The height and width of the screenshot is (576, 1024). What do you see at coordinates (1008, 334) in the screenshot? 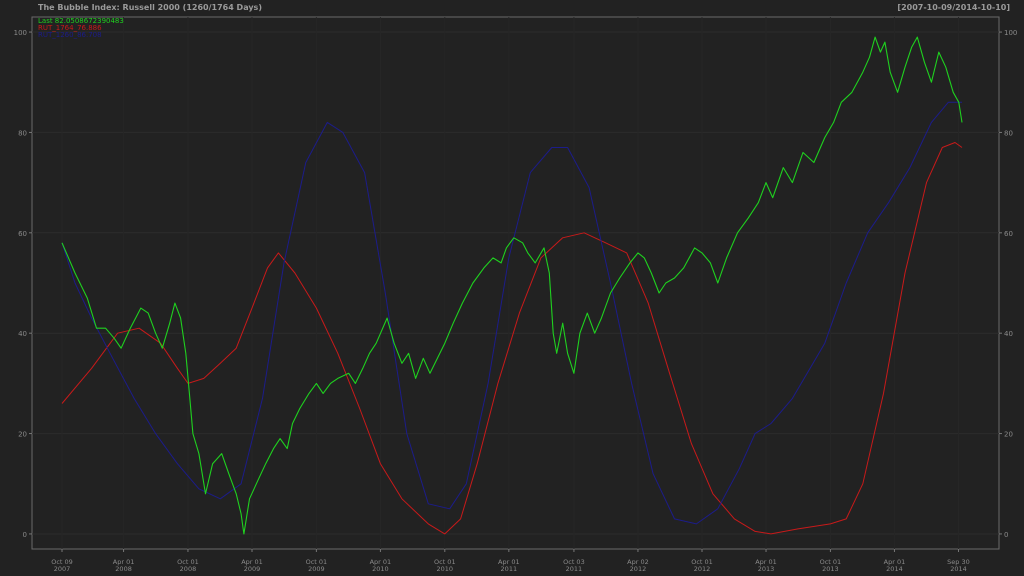
I see `y-tick-label-right: 40` at bounding box center [1008, 334].